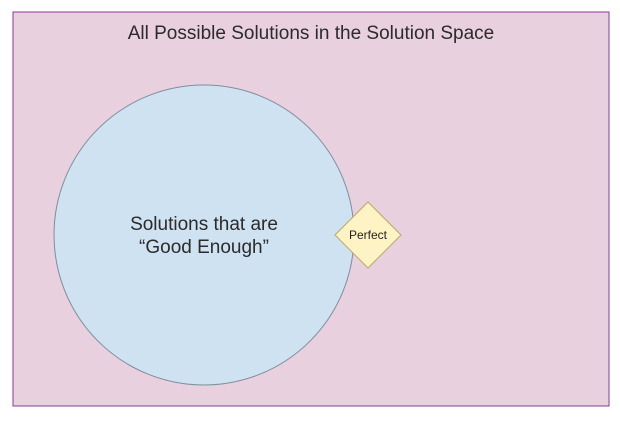 The height and width of the screenshot is (421, 620). I want to click on perfect-label: Perfect, so click(368, 235).